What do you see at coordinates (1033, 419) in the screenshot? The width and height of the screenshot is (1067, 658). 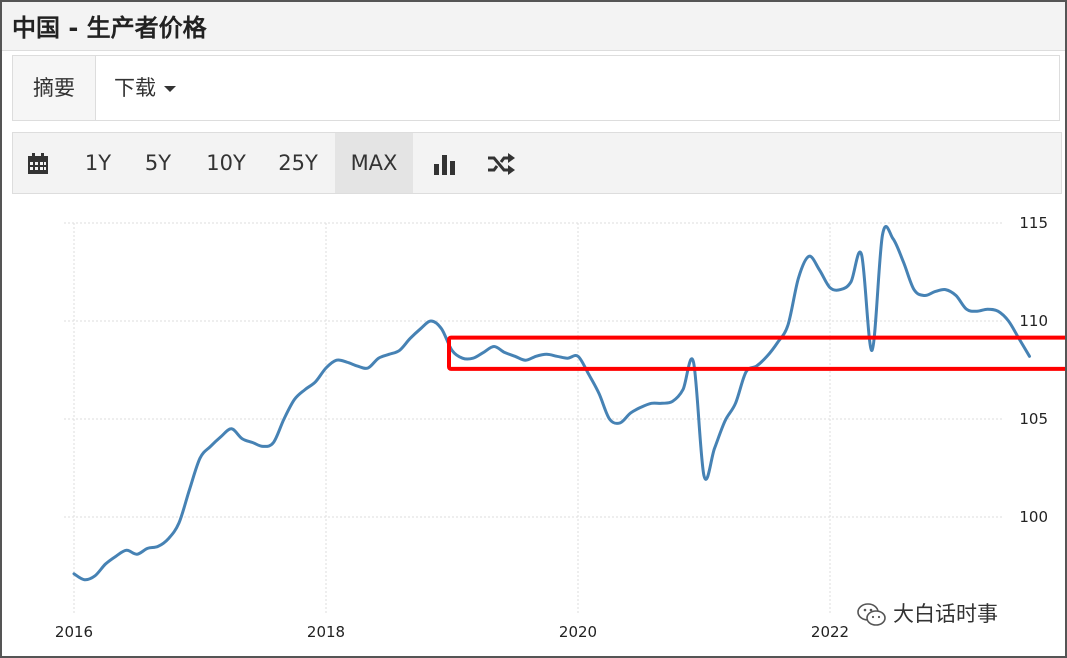 I see `y-tick-label: 105` at bounding box center [1033, 419].